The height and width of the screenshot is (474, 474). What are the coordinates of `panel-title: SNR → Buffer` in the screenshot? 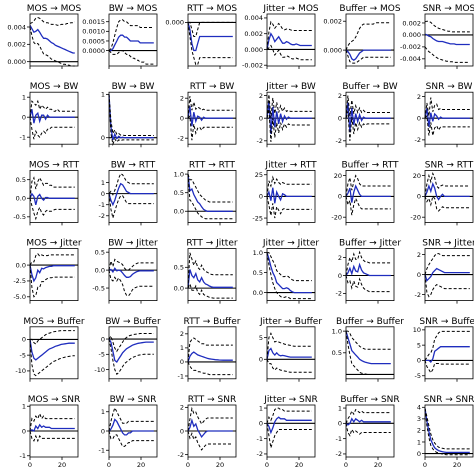 It's located at (446, 322).